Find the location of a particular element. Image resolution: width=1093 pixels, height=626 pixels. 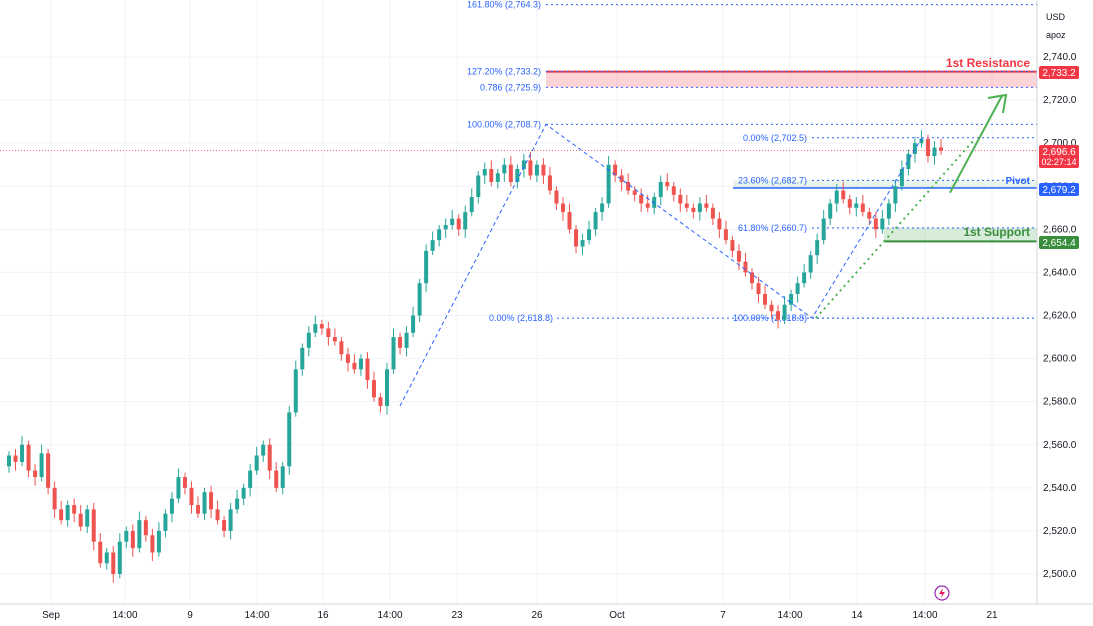

price-tick-label: 2,500.0 is located at coordinates (1060, 574).